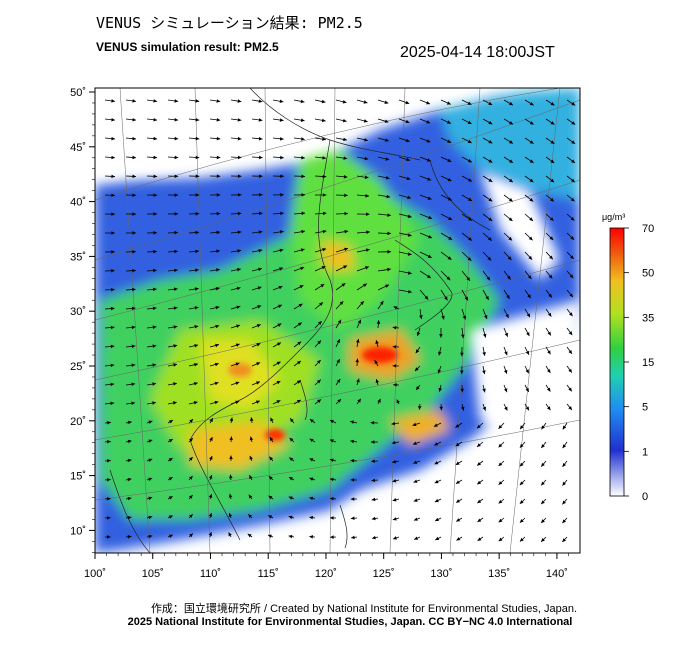 The image size is (700, 649). I want to click on longitude-tick-label: 130˚, so click(441, 574).